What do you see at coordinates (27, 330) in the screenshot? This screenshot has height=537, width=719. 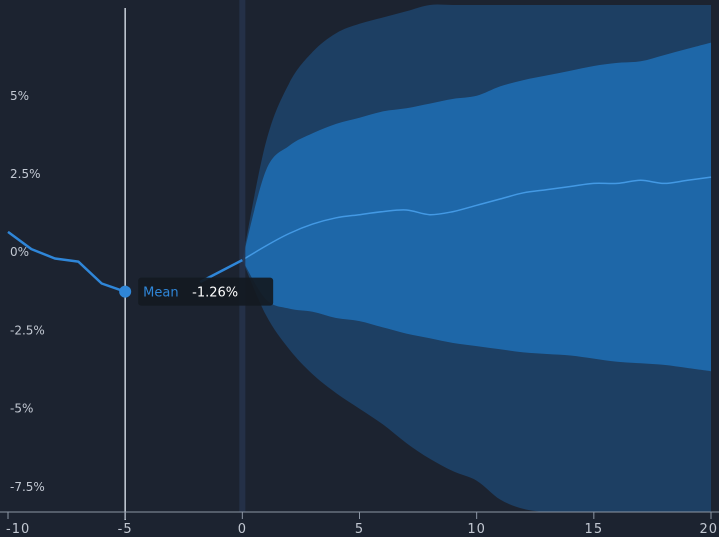 I see `y-tick-label: -2.5%` at bounding box center [27, 330].